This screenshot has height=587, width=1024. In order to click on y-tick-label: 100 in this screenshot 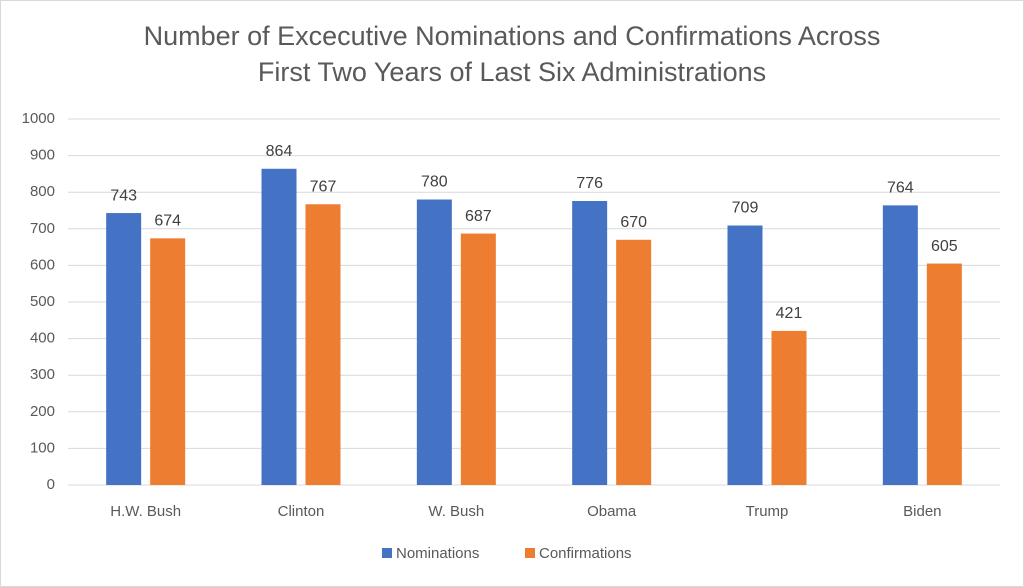, I will do `click(42, 447)`.